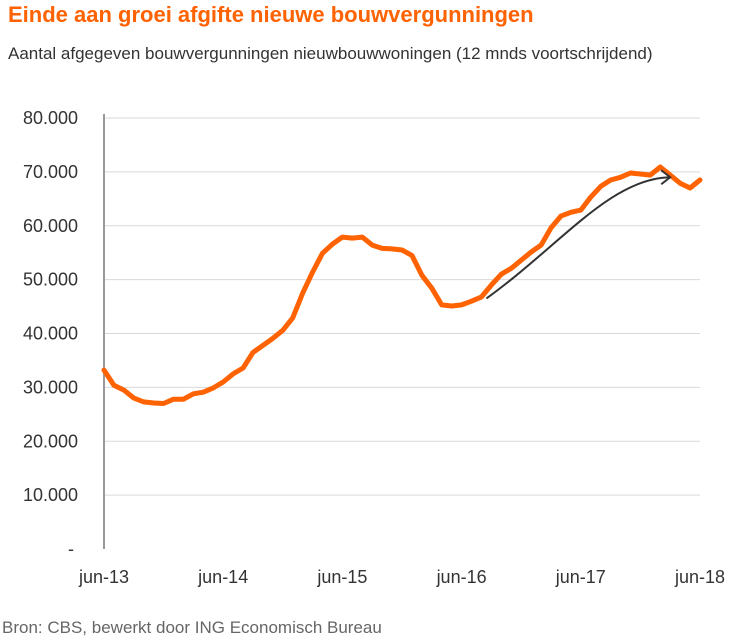 The height and width of the screenshot is (643, 752). What do you see at coordinates (50, 118) in the screenshot?
I see `y-tick-label: 80.000` at bounding box center [50, 118].